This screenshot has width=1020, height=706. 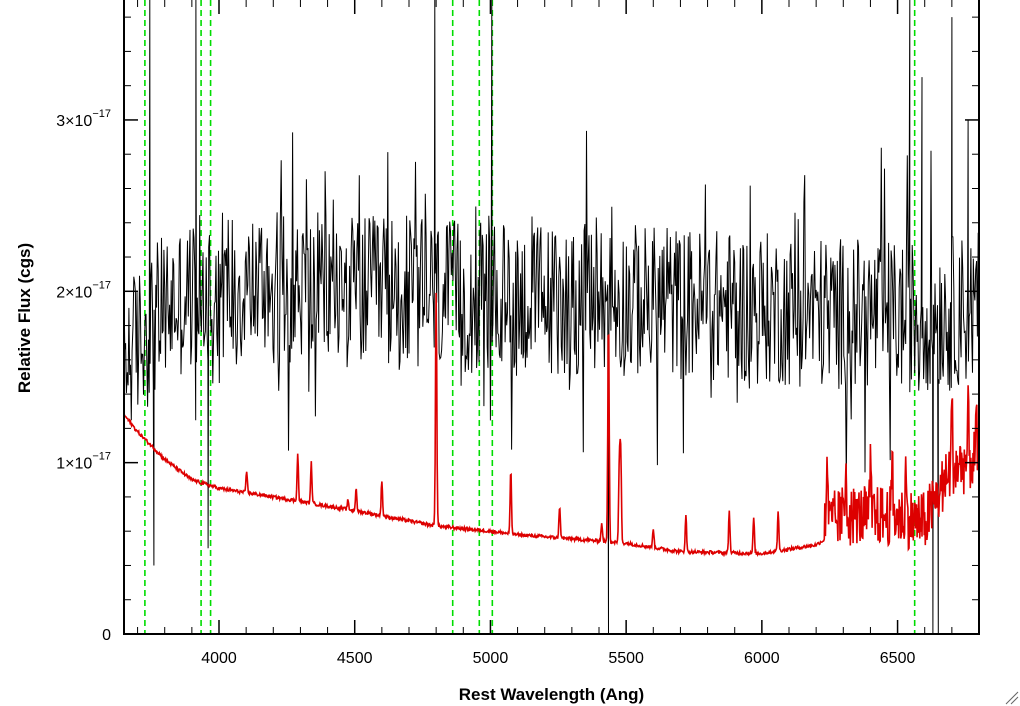 I want to click on x-tick-label: 5000, so click(x=491, y=658).